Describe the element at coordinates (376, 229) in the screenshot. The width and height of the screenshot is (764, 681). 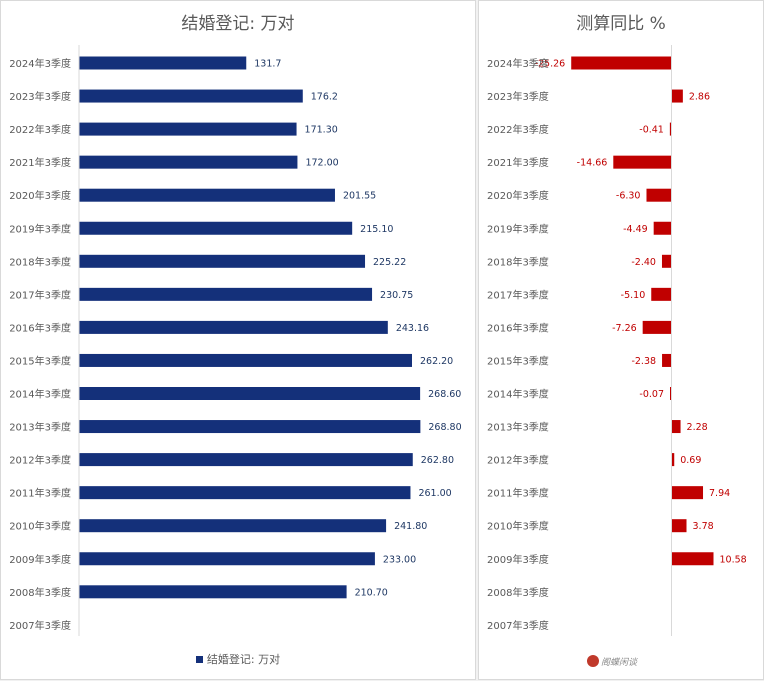
I see `data-label: 215.10` at that location.